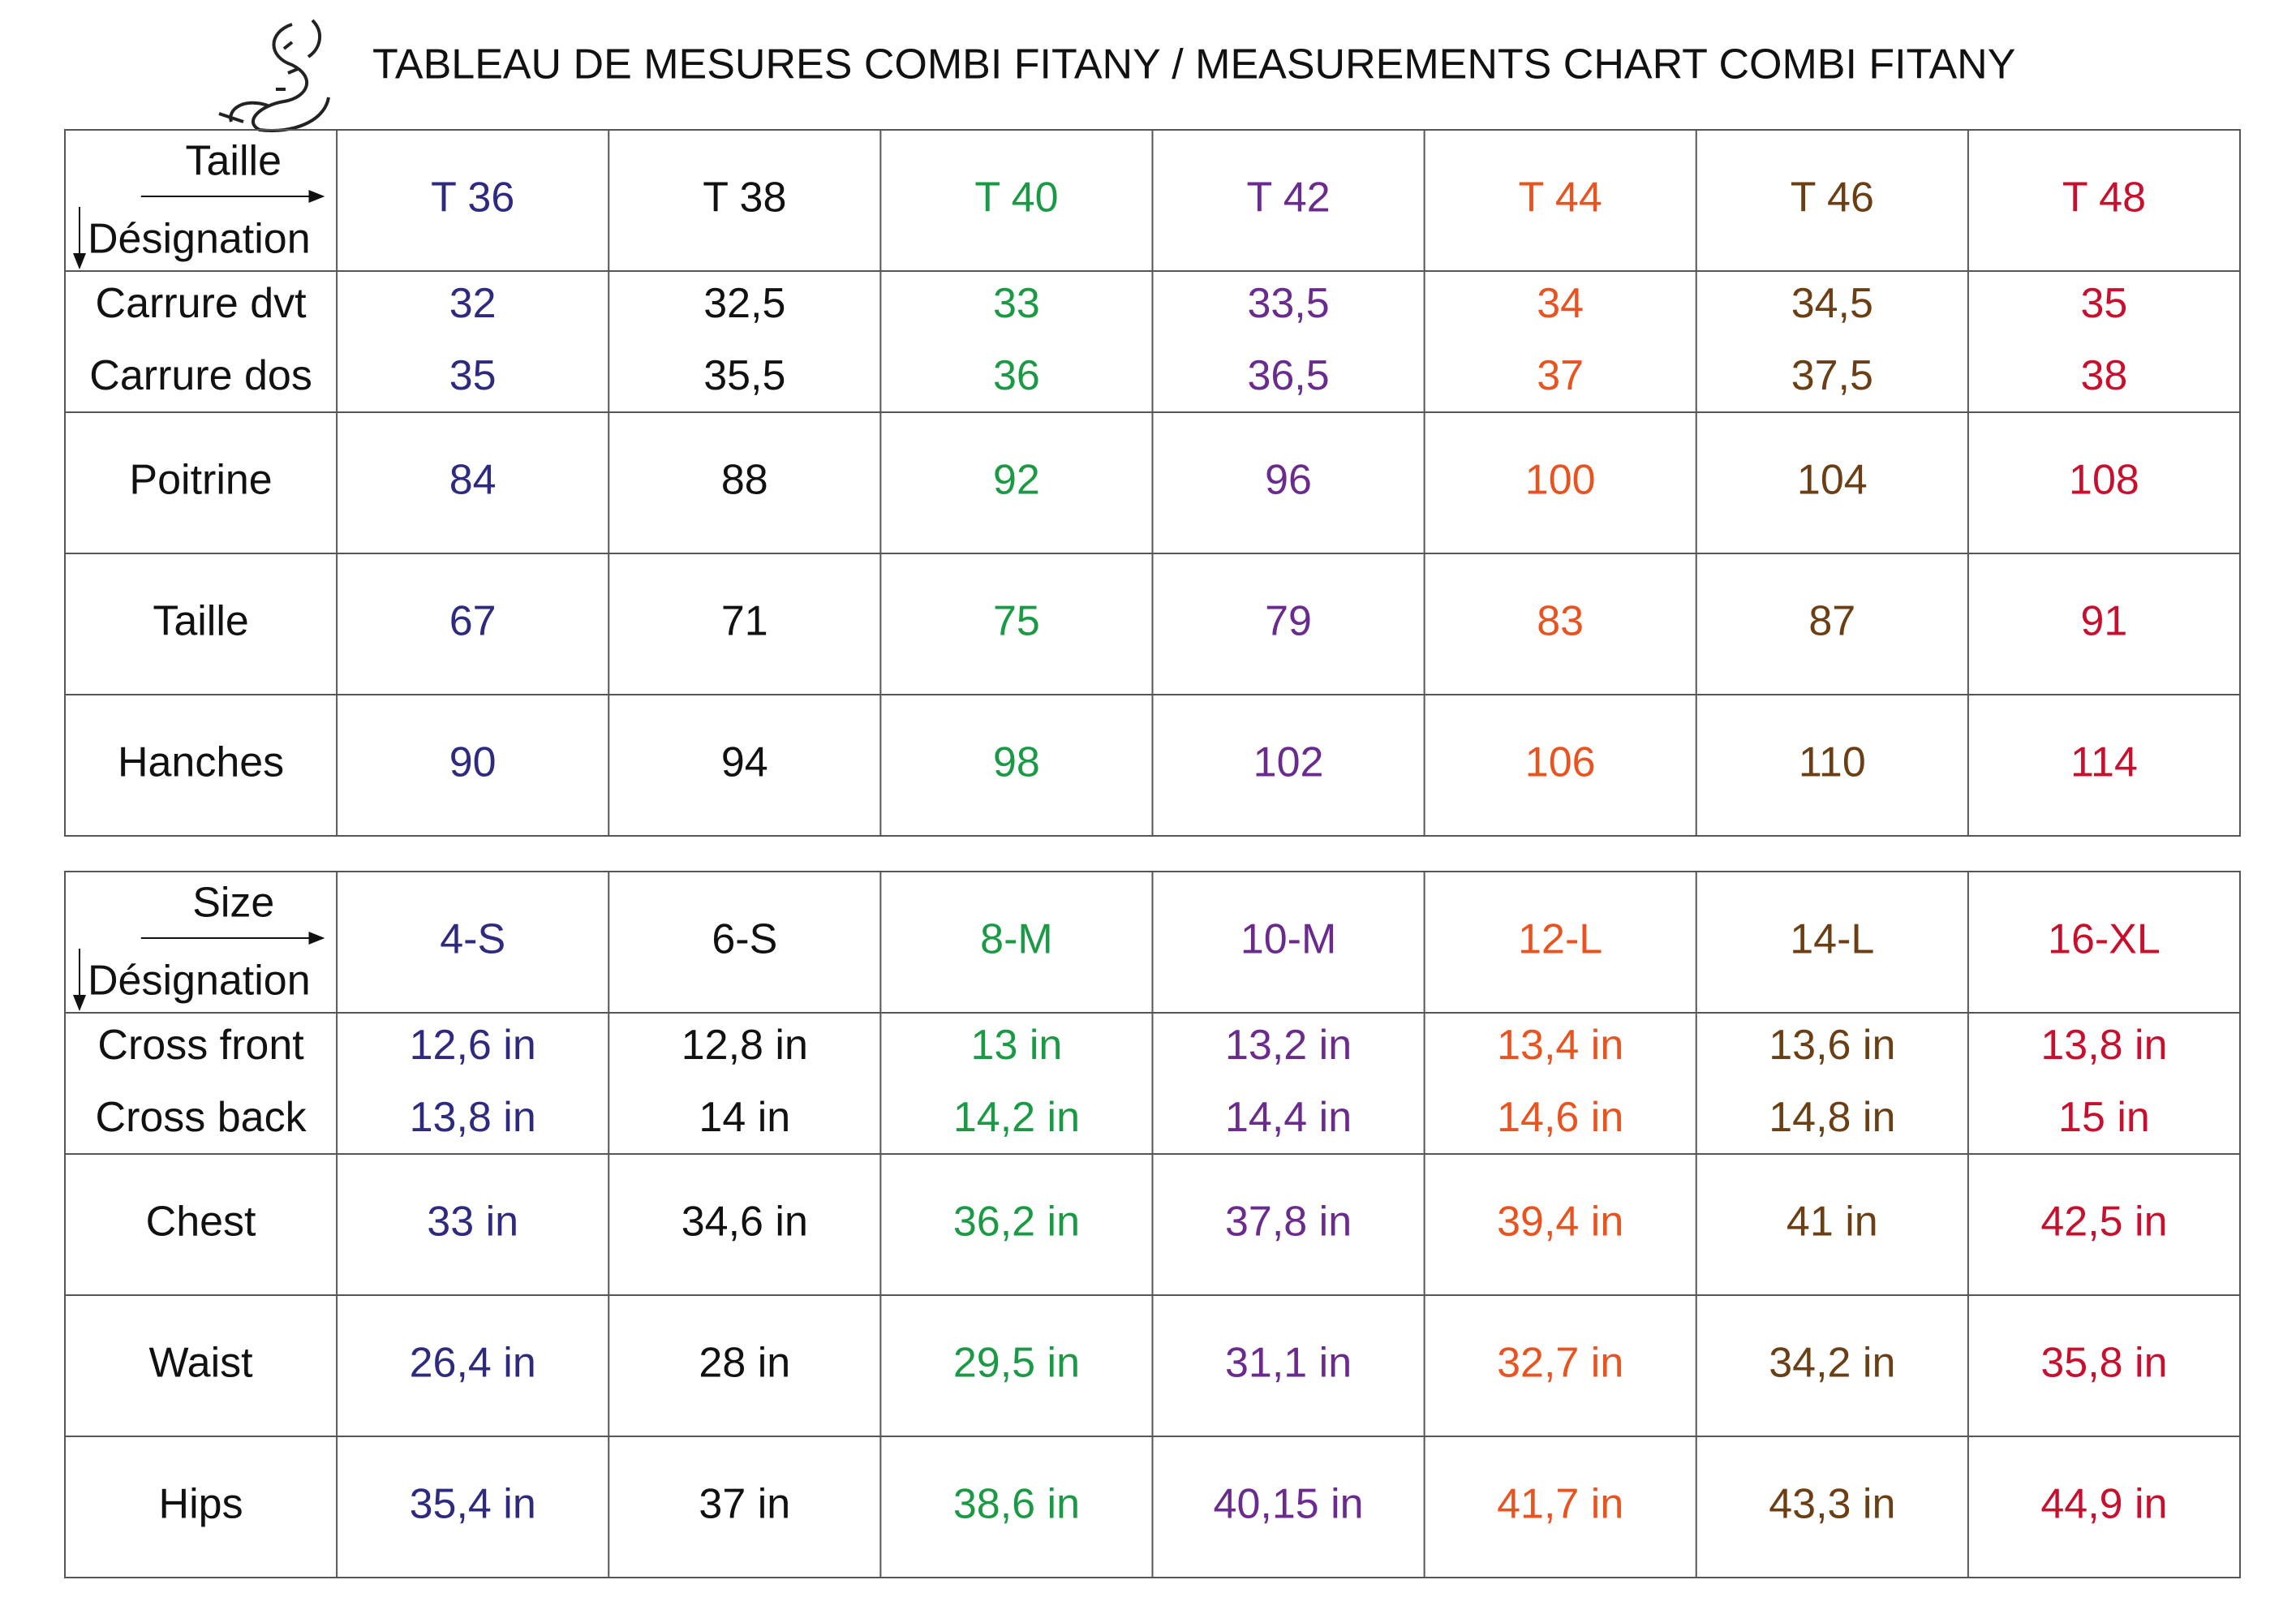  I want to click on column-header: 4-S, so click(472, 939).